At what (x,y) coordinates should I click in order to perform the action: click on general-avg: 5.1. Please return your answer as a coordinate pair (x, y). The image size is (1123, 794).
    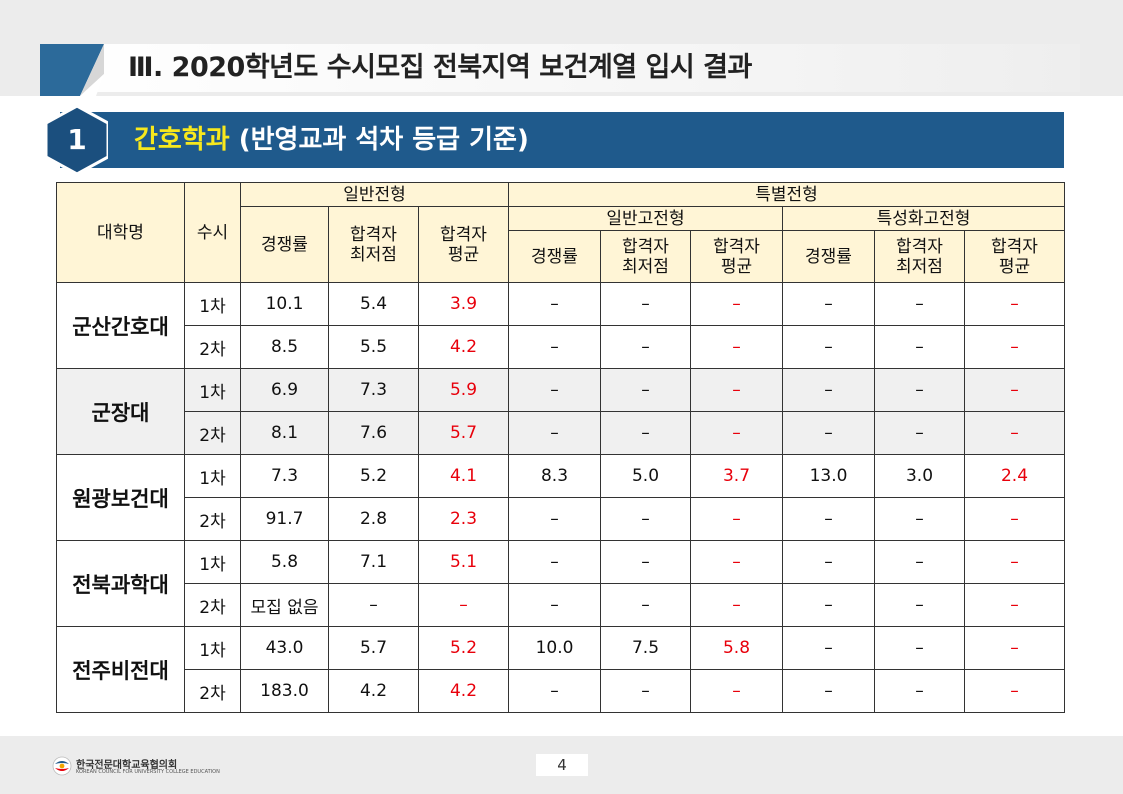
    Looking at the image, I should click on (463, 562).